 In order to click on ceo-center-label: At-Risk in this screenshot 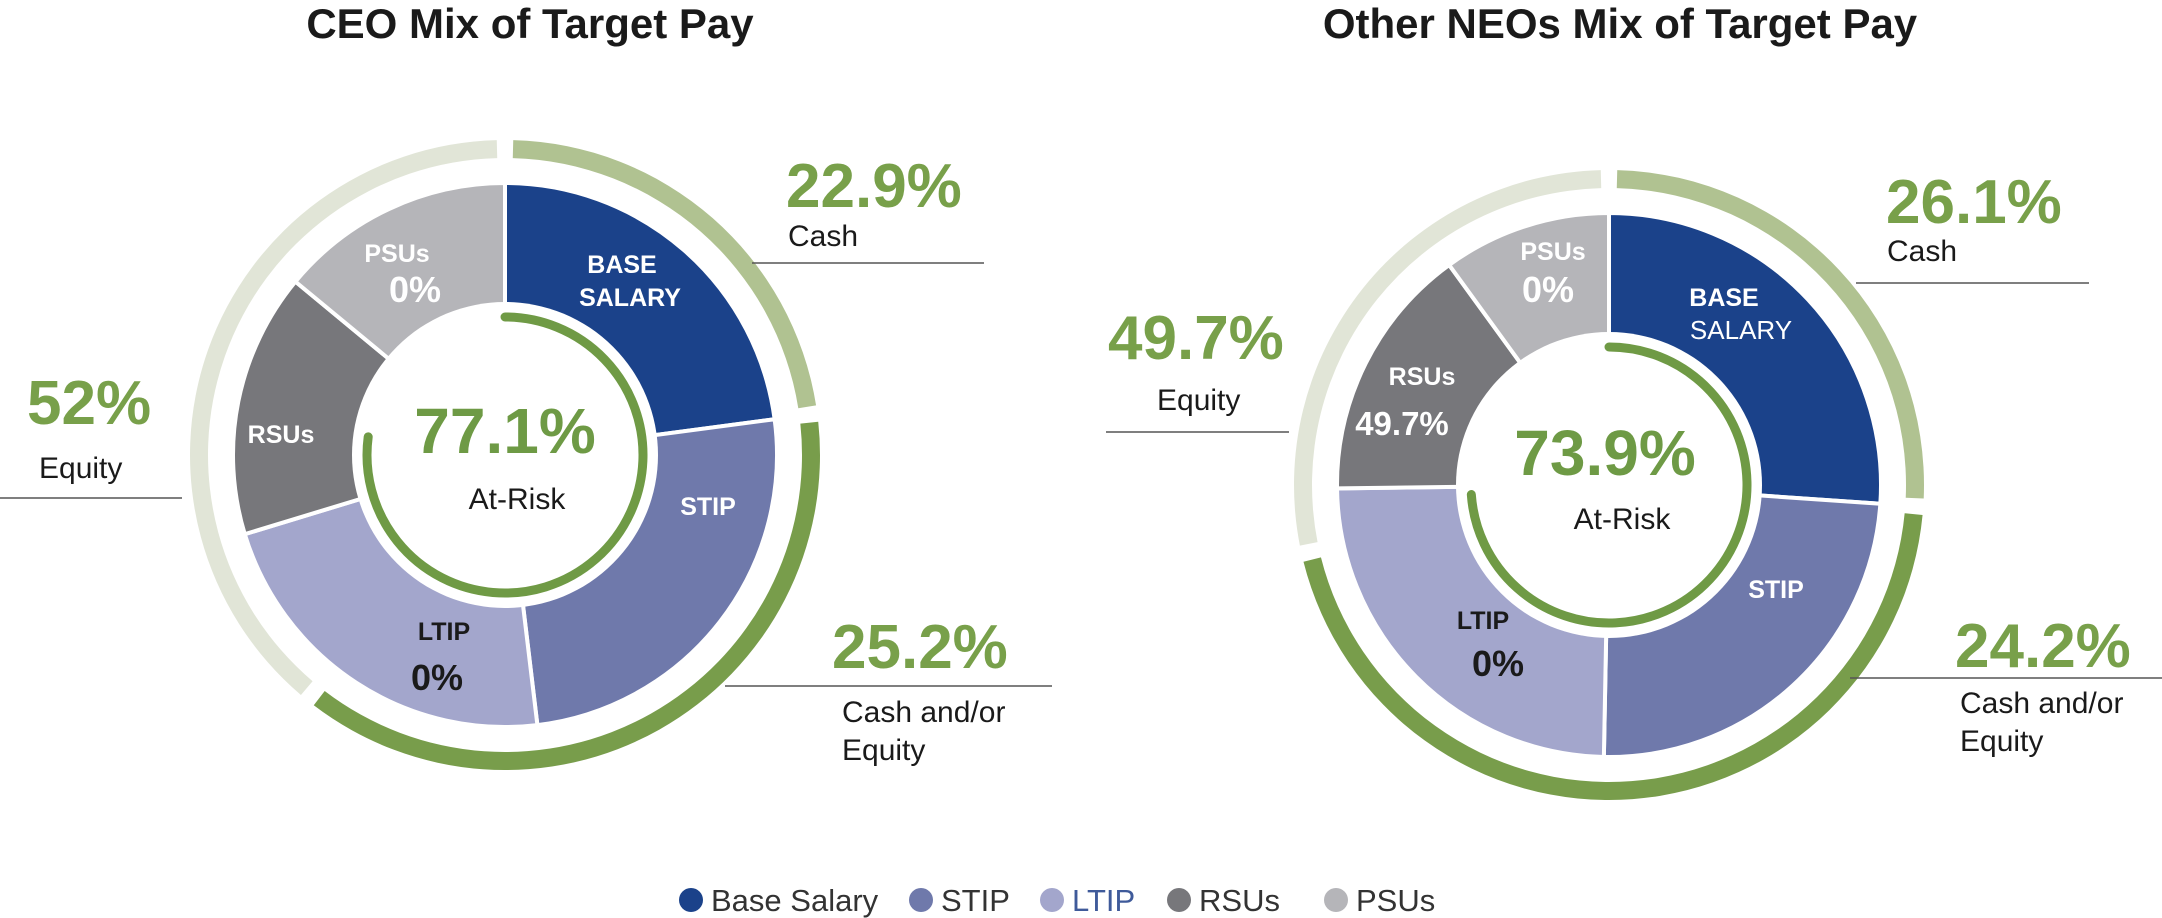, I will do `click(518, 499)`.